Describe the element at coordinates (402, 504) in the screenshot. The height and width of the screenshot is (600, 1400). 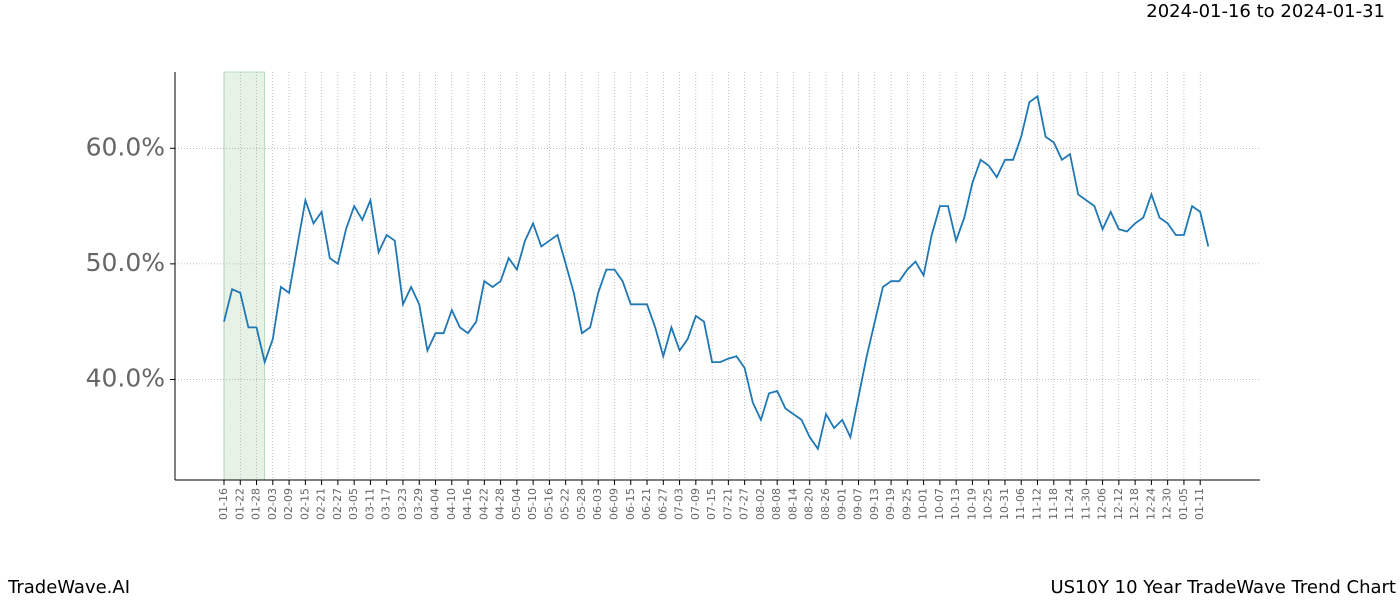
I see `x-tick-label: 03-23` at that location.